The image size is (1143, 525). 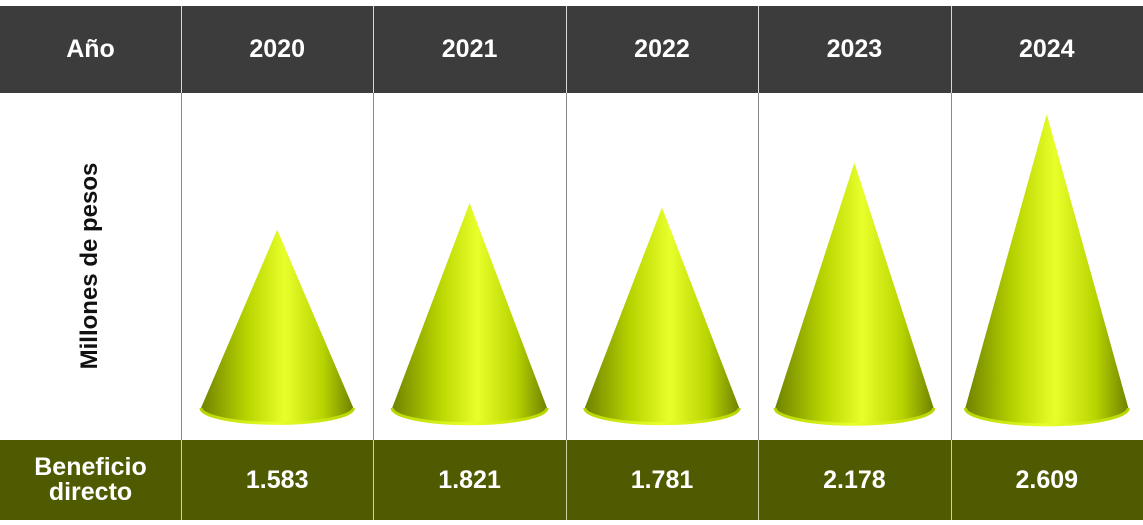 What do you see at coordinates (89, 266) in the screenshot?
I see `y-axis-label: Millones de pesos` at bounding box center [89, 266].